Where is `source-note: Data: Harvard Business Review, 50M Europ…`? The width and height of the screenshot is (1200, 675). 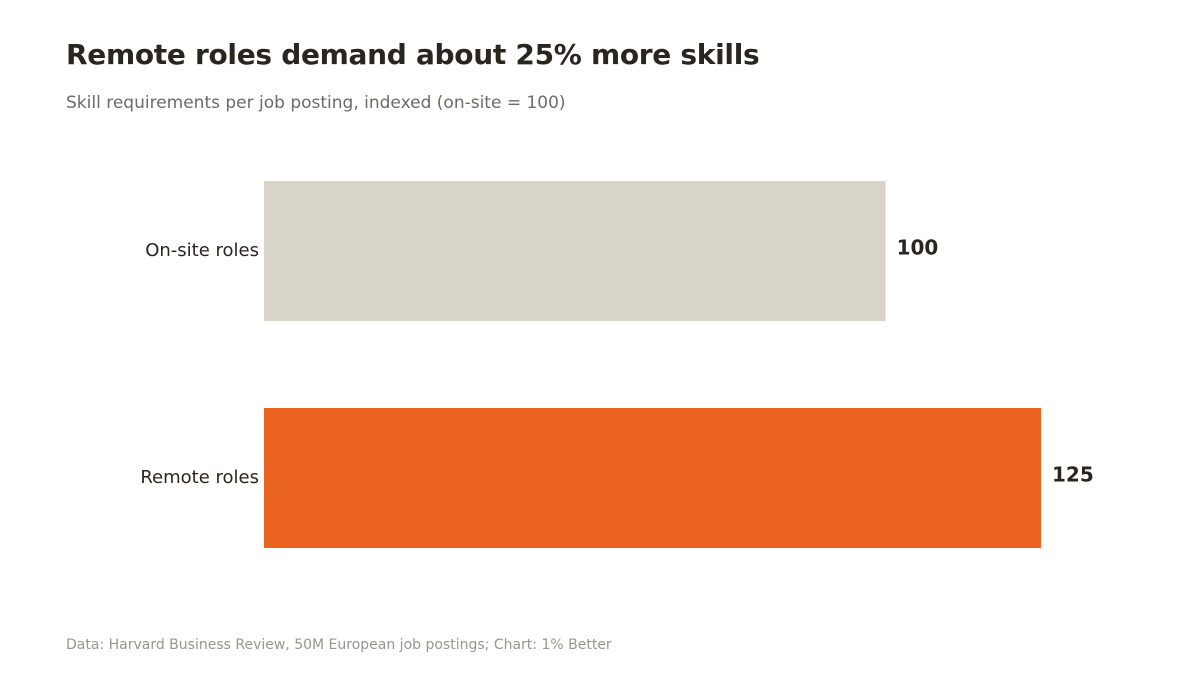 source-note: Data: Harvard Business Review, 50M Europ… is located at coordinates (339, 645).